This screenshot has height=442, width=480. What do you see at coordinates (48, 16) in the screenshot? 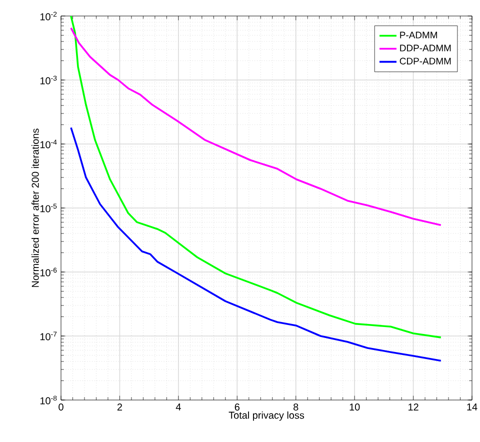
I see `y-tick-label: 10$^{-2}$` at bounding box center [48, 16].